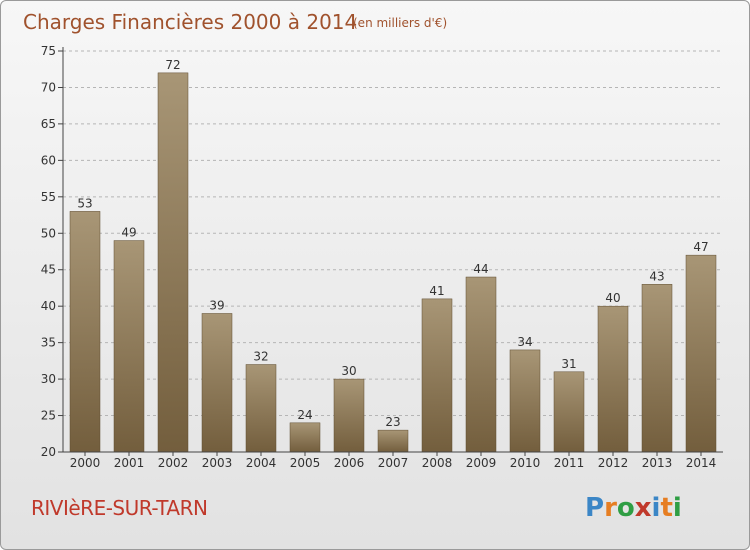  I want to click on bar-value-label: 53, so click(84, 203).